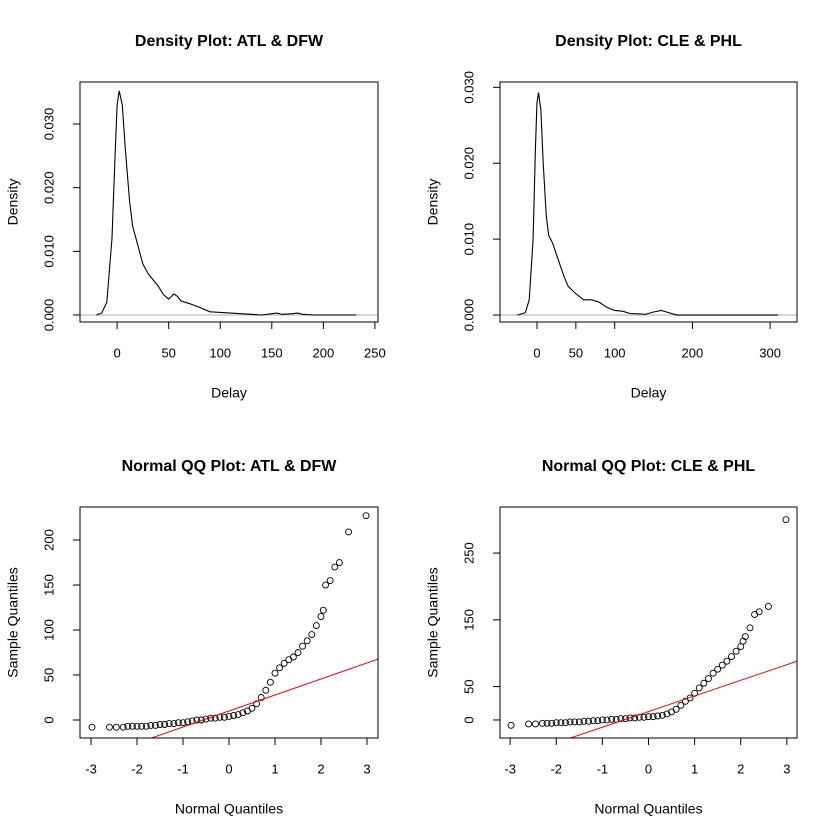 The height and width of the screenshot is (840, 840). Describe the element at coordinates (229, 809) in the screenshot. I see `x-axis-title: Normal Quantiles` at that location.